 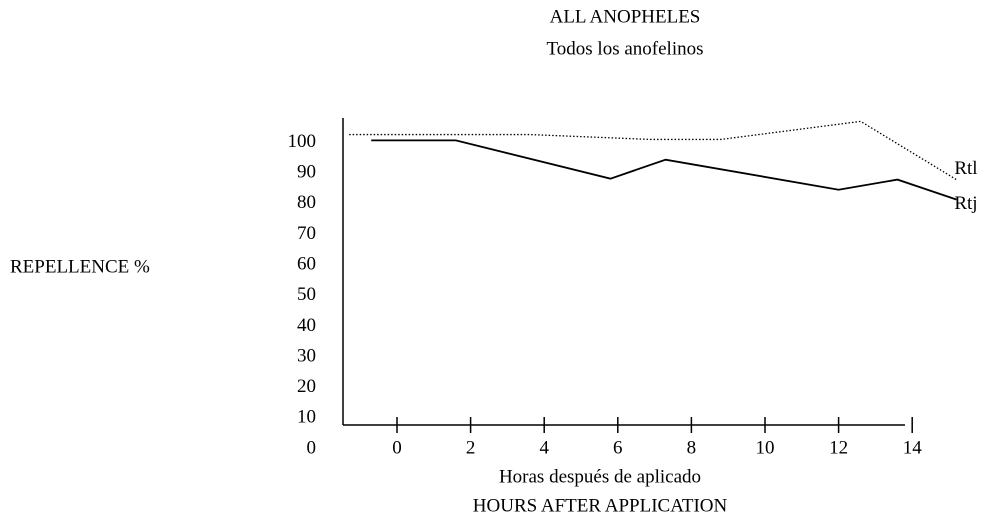 I want to click on x-tick-label: 6, so click(x=618, y=447).